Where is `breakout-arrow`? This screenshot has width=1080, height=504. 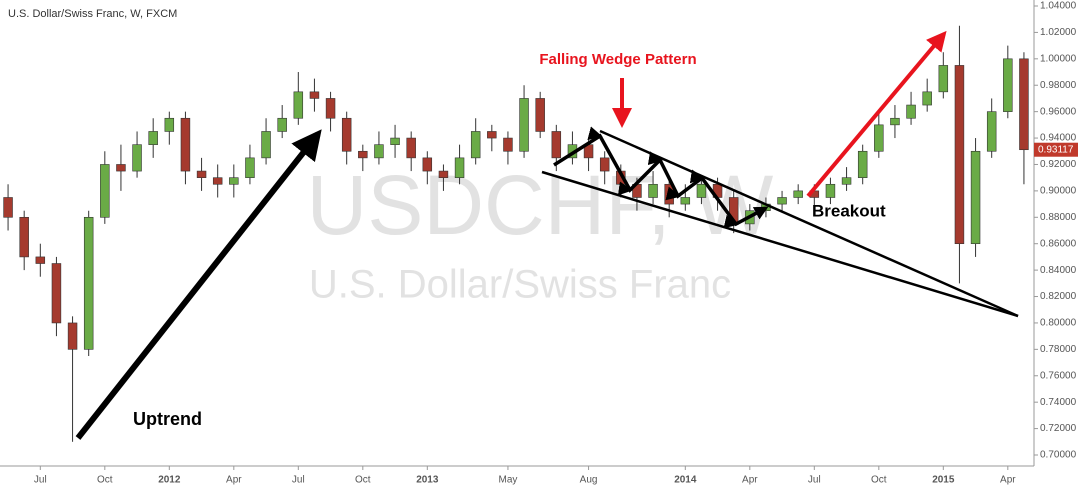
breakout-arrow is located at coordinates (876, 114).